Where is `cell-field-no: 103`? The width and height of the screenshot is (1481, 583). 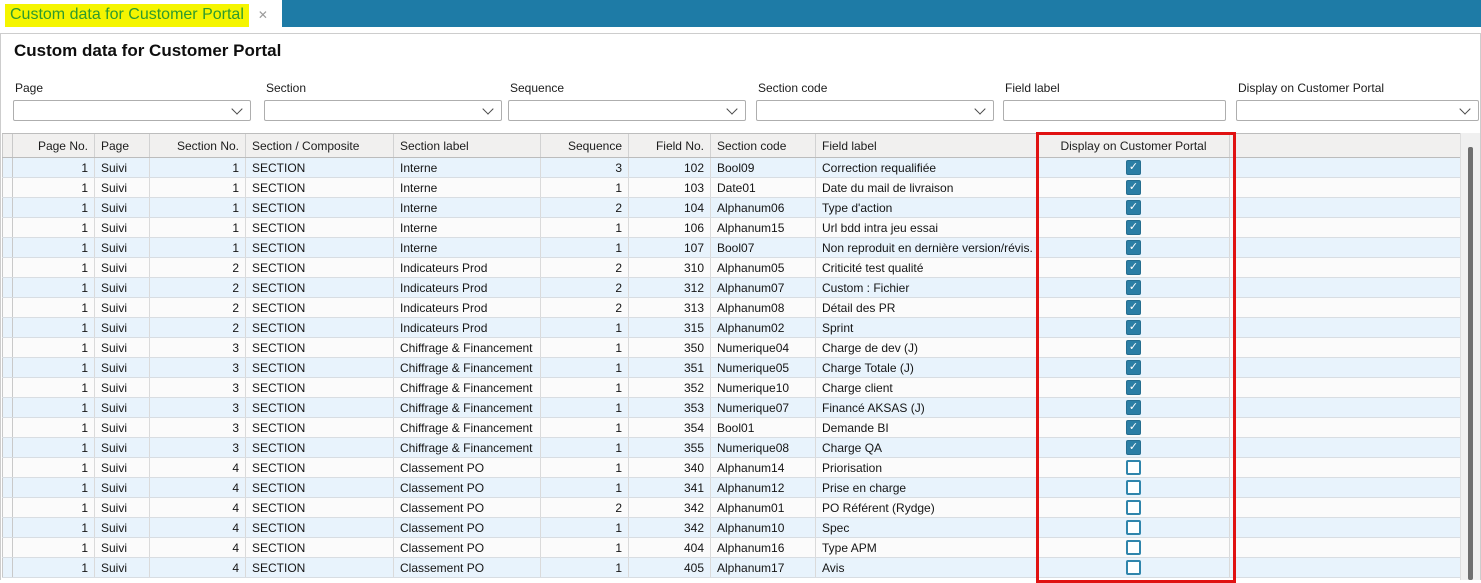
cell-field-no: 103 is located at coordinates (669, 187).